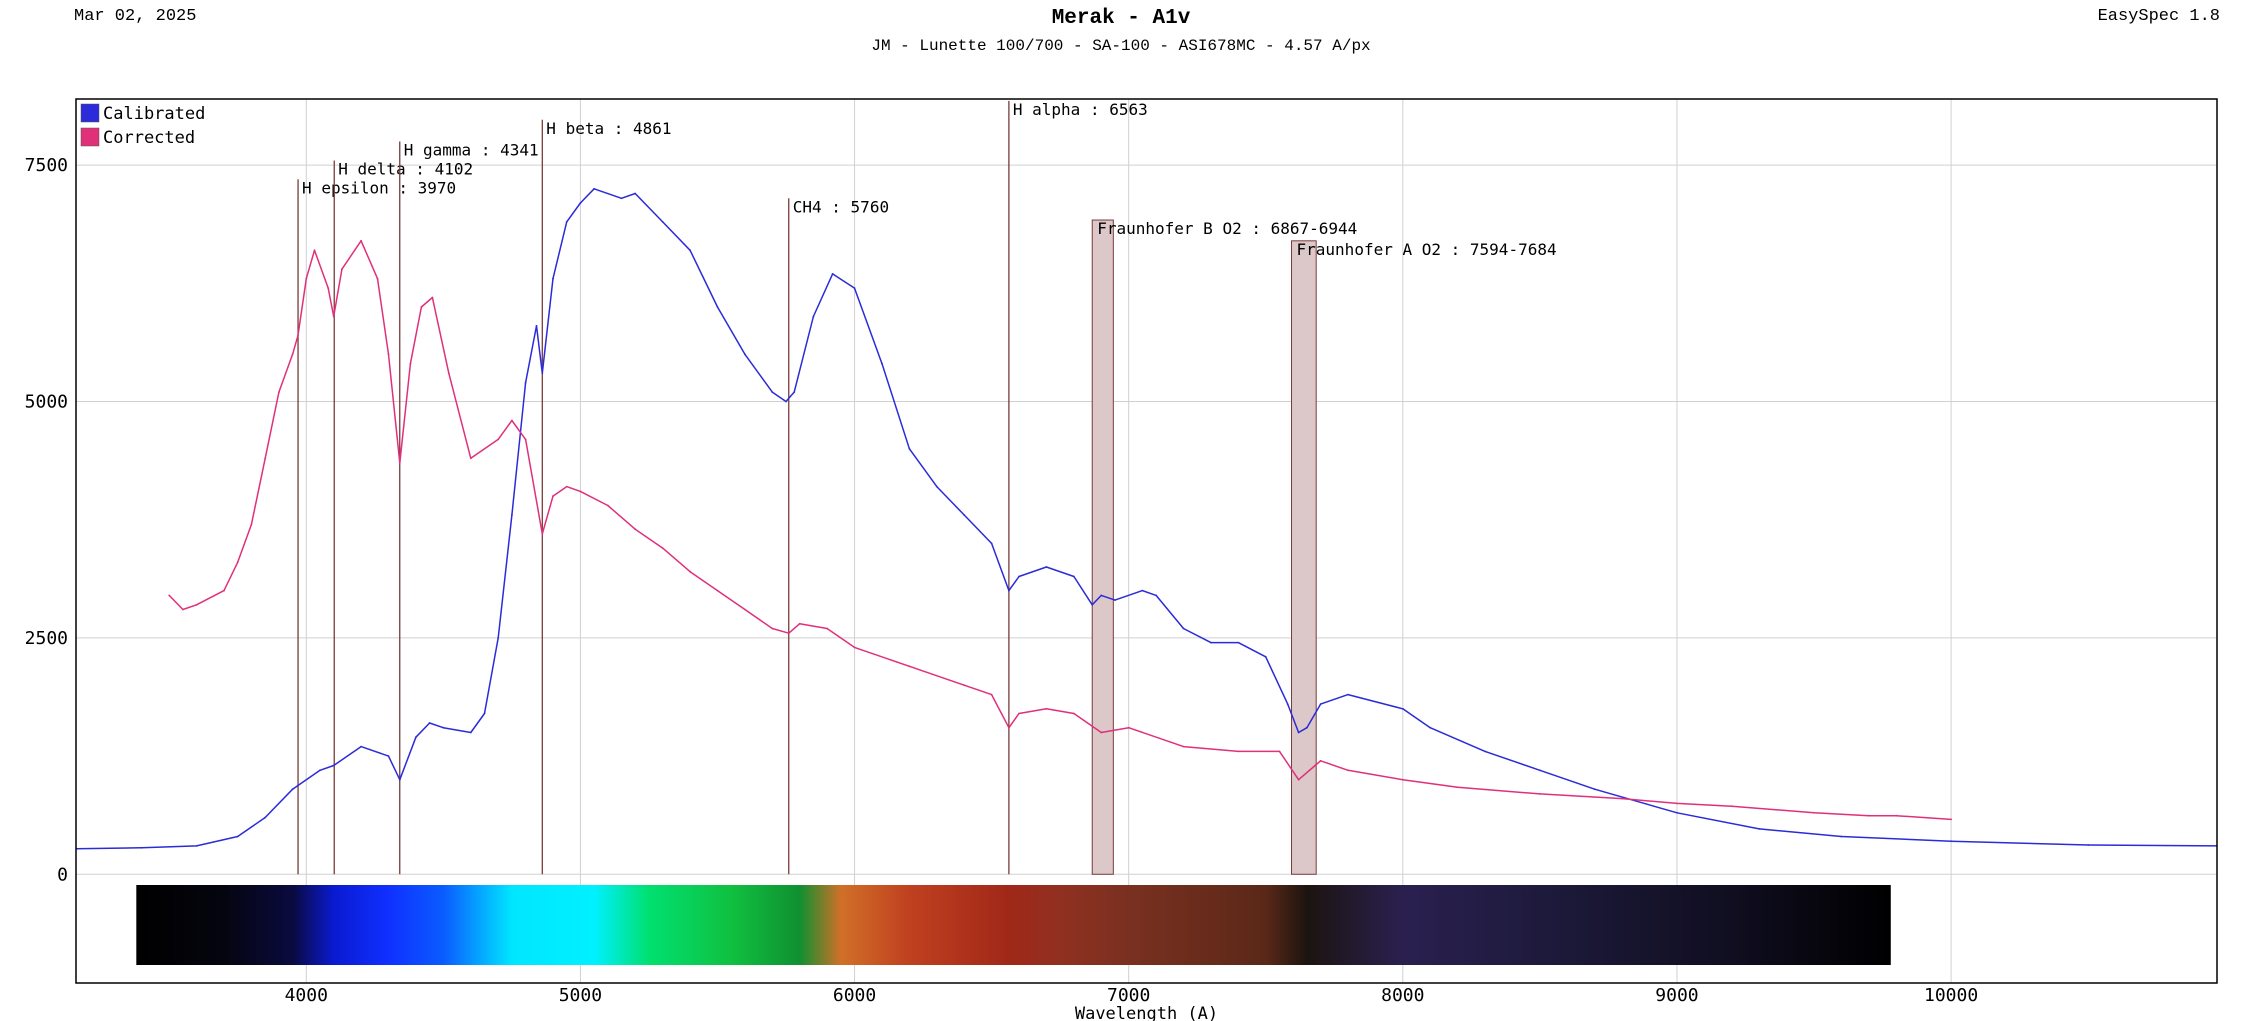 The image size is (2242, 1021). I want to click on x-tick-label: 10000, so click(1951, 995).